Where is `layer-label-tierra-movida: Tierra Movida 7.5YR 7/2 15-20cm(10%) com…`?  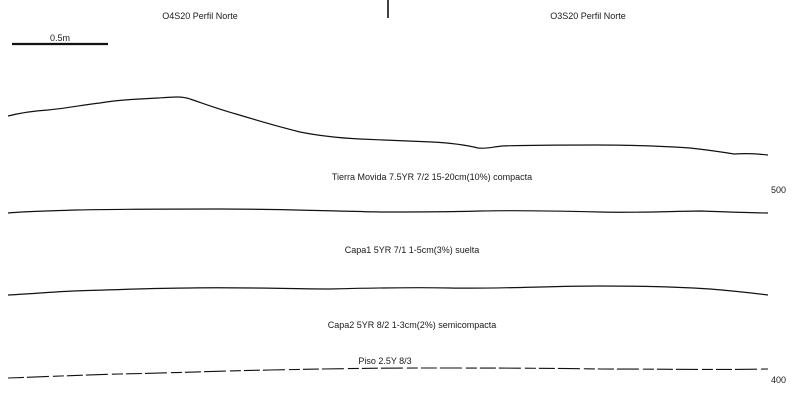
layer-label-tierra-movida: Tierra Movida 7.5YR 7/2 15-20cm(10%) com… is located at coordinates (432, 177).